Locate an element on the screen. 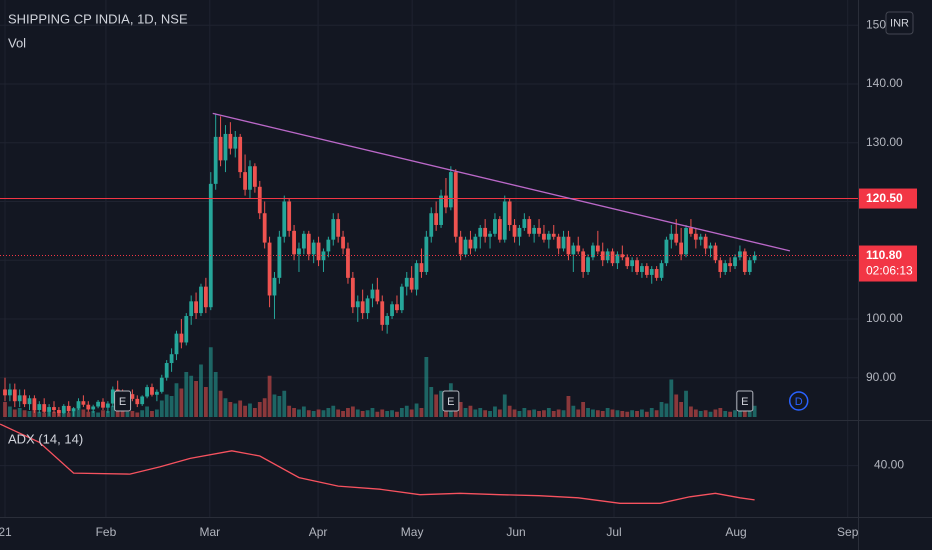 This screenshot has height=550, width=932. x-tick-label: 21 is located at coordinates (6, 532).